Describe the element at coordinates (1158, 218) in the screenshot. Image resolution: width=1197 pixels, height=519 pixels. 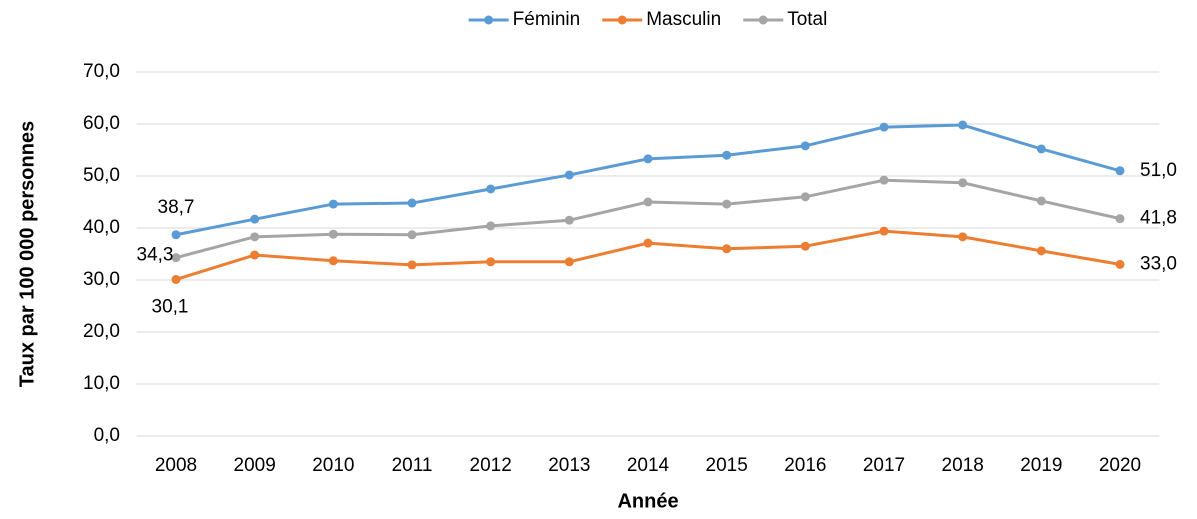
I see `data-label: 41,8` at that location.